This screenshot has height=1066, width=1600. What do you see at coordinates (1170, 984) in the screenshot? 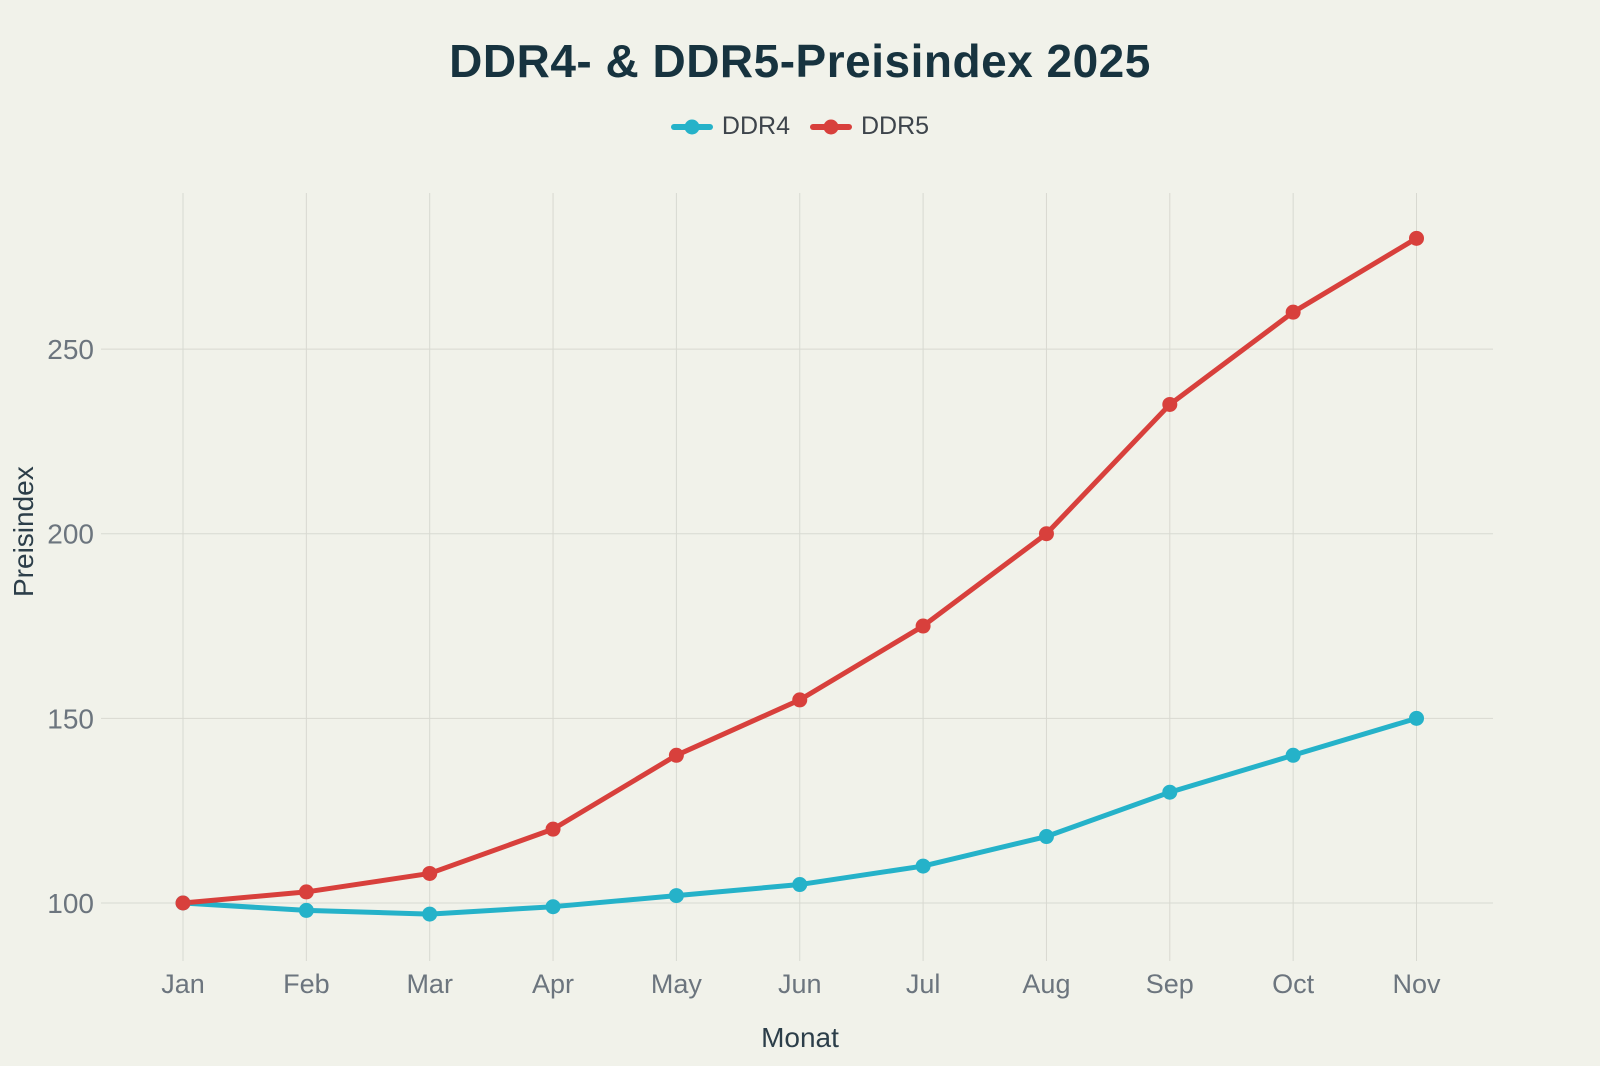
I see `x-tick-label: Sep` at bounding box center [1170, 984].